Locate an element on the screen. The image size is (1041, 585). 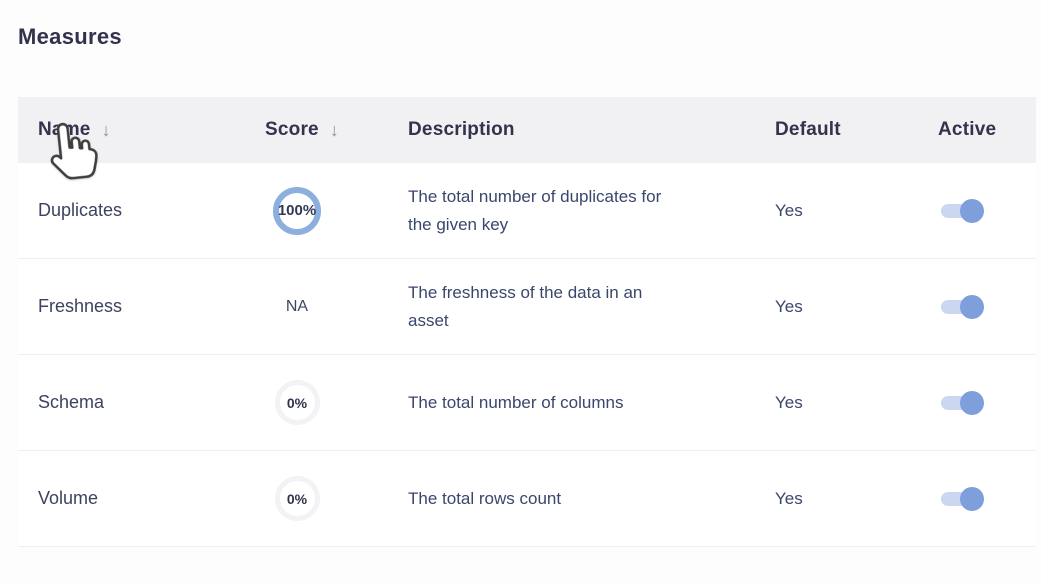
page-title: Measures is located at coordinates (70, 36).